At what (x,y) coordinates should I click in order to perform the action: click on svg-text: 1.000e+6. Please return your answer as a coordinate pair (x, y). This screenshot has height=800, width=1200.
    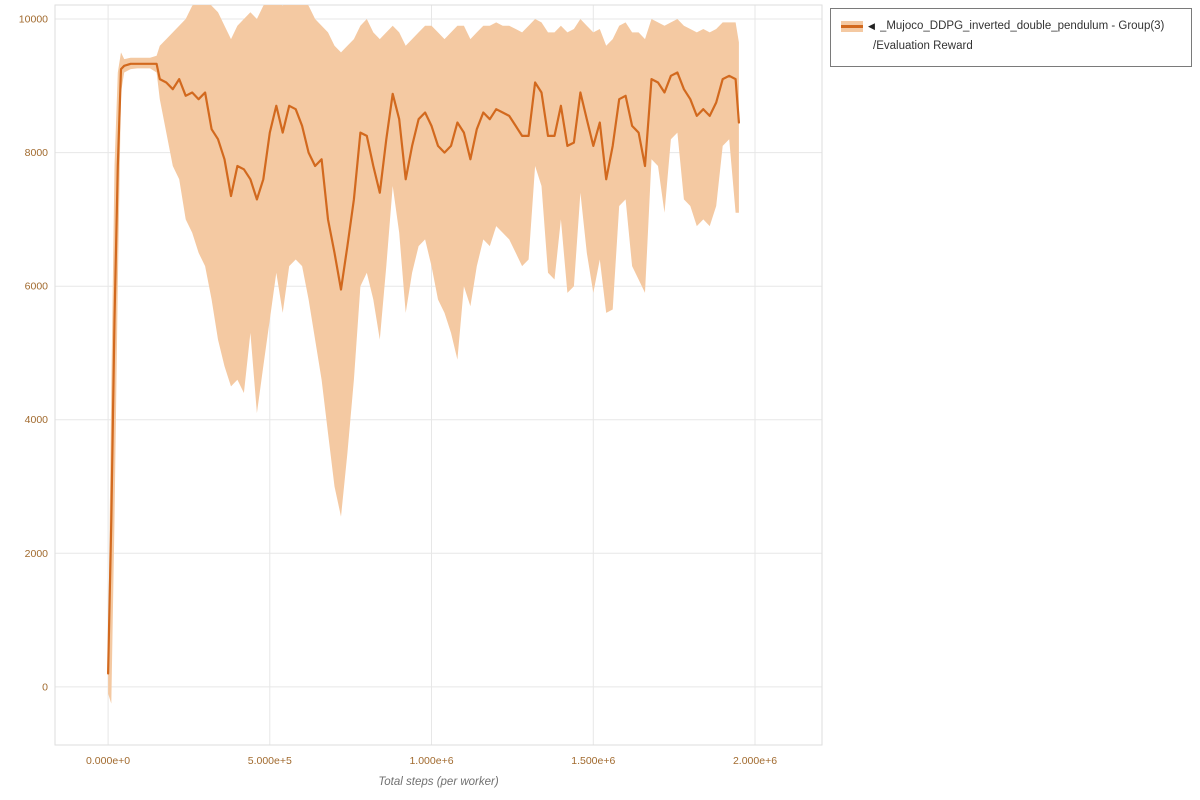
    Looking at the image, I should click on (431, 761).